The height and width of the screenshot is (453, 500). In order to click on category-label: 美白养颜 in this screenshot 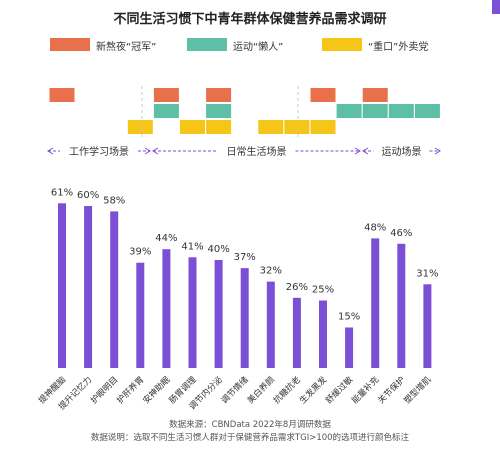, I will do `click(261, 390)`.